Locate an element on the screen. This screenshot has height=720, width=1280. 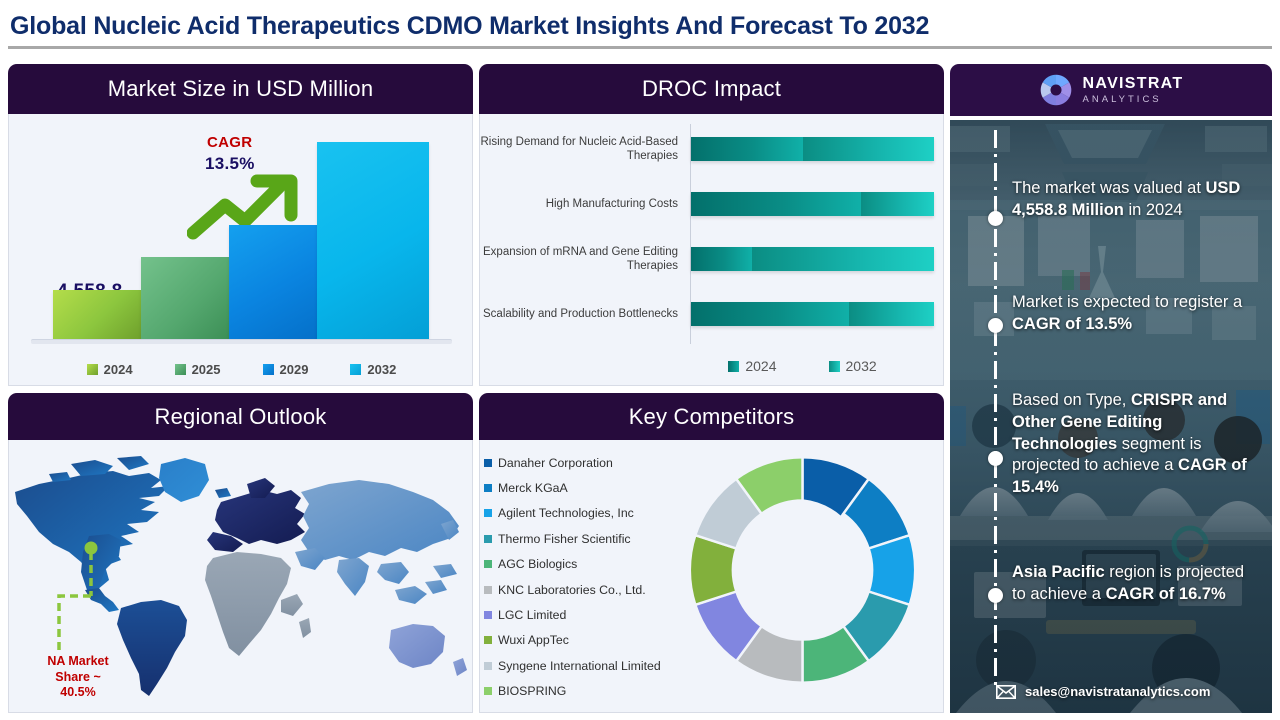
title-divider is located at coordinates (640, 47).